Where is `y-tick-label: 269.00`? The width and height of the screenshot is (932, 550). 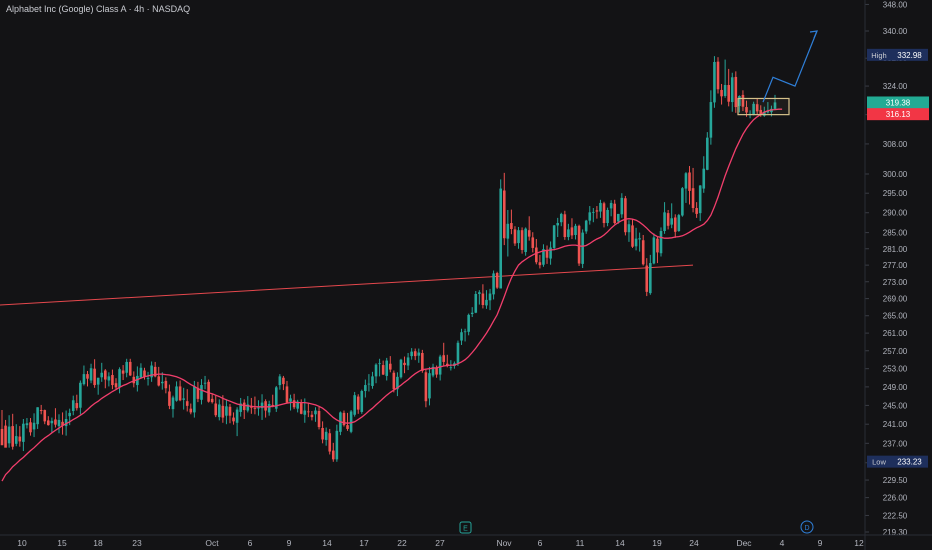
y-tick-label: 269.00 is located at coordinates (895, 299).